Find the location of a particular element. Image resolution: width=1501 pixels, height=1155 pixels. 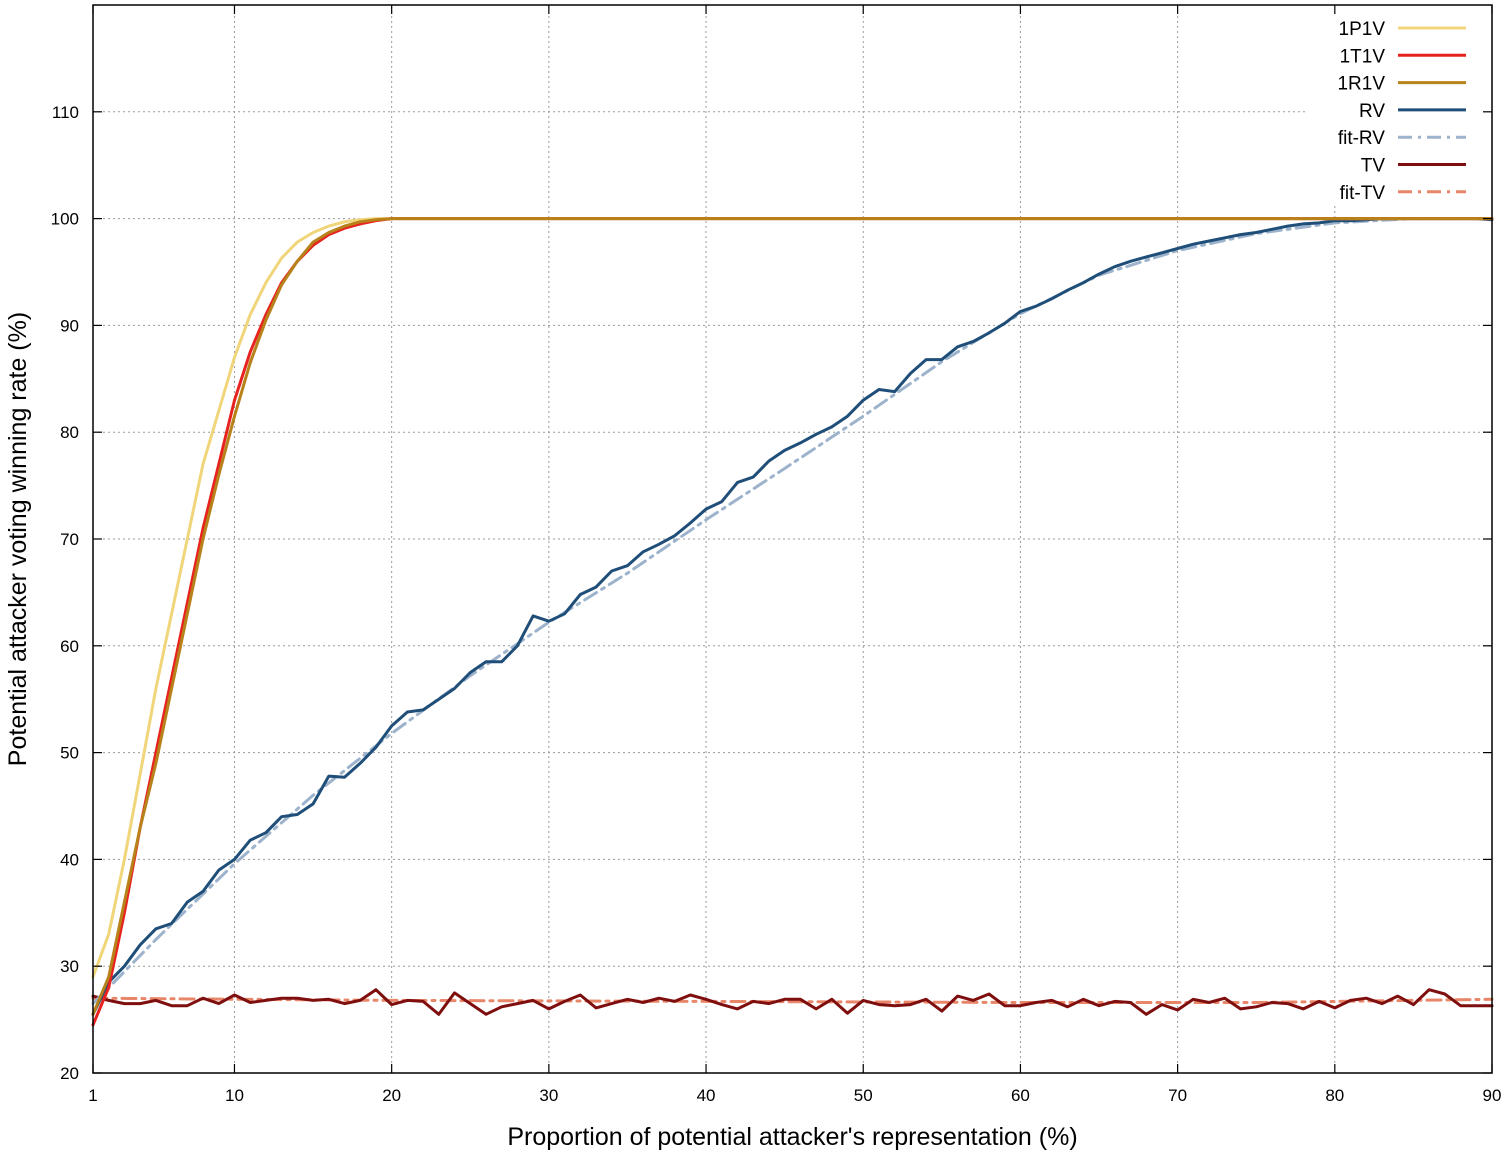

y-tick-label: 80 is located at coordinates (69, 432).